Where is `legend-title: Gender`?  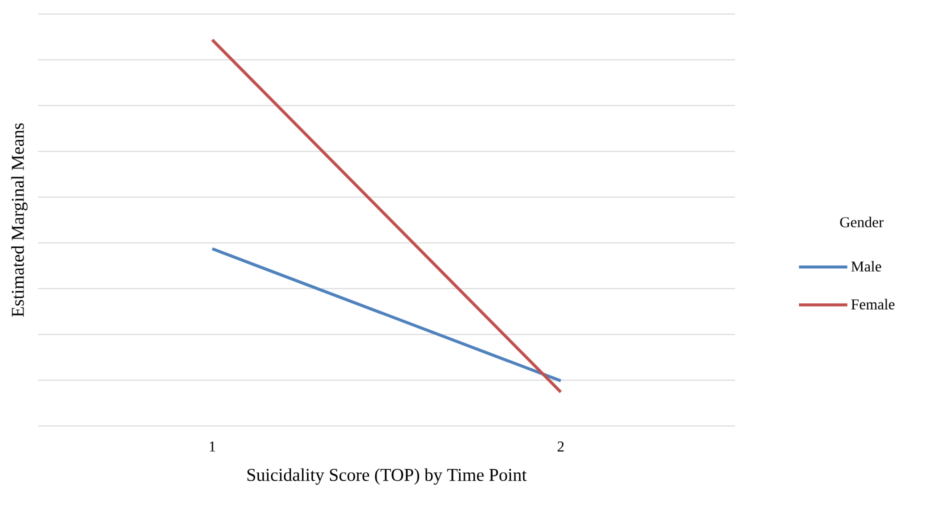 legend-title: Gender is located at coordinates (862, 222).